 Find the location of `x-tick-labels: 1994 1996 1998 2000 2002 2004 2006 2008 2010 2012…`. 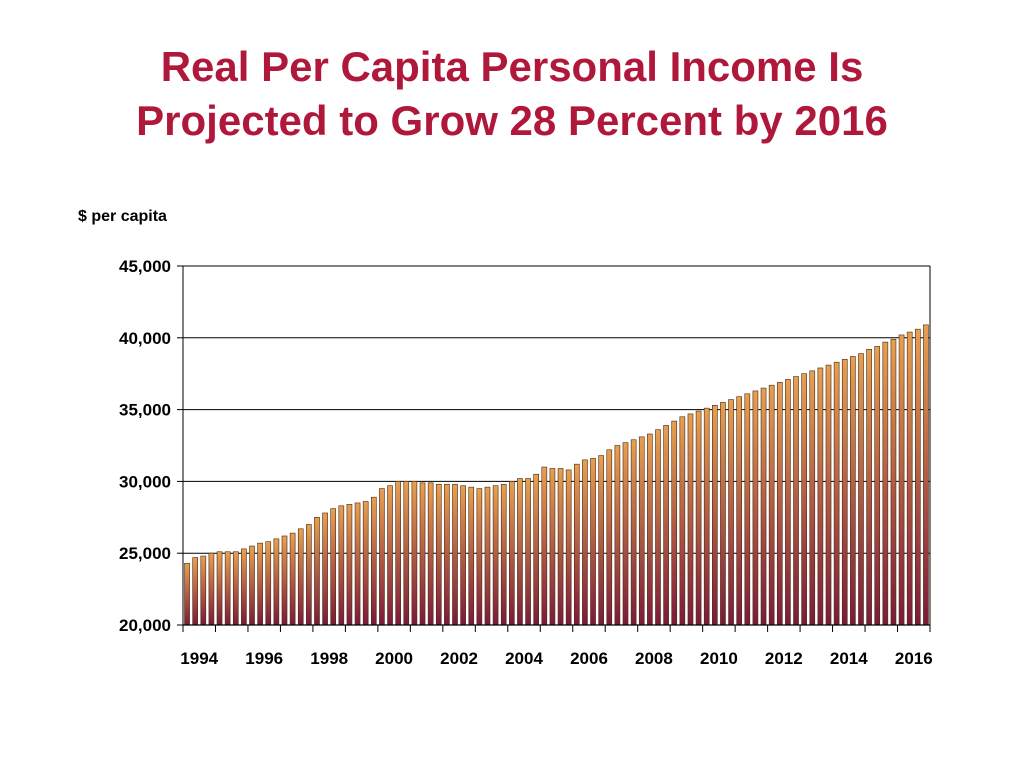

x-tick-labels: 1994 1996 1998 2000 2002 2004 2006 2008 2010 2012… is located at coordinates (556, 658).